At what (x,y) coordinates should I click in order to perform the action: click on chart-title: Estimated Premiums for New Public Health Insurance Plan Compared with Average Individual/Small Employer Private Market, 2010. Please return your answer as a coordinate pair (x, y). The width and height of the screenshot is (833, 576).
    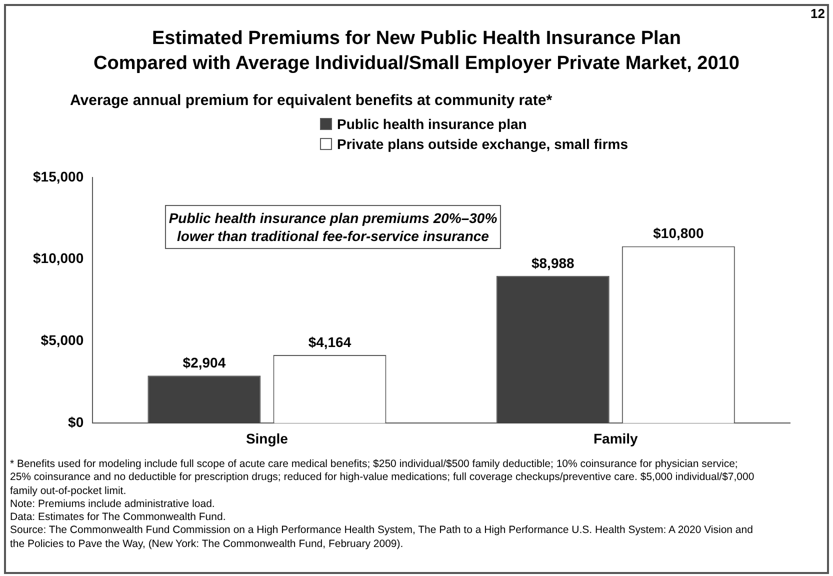
    Looking at the image, I should click on (416, 51).